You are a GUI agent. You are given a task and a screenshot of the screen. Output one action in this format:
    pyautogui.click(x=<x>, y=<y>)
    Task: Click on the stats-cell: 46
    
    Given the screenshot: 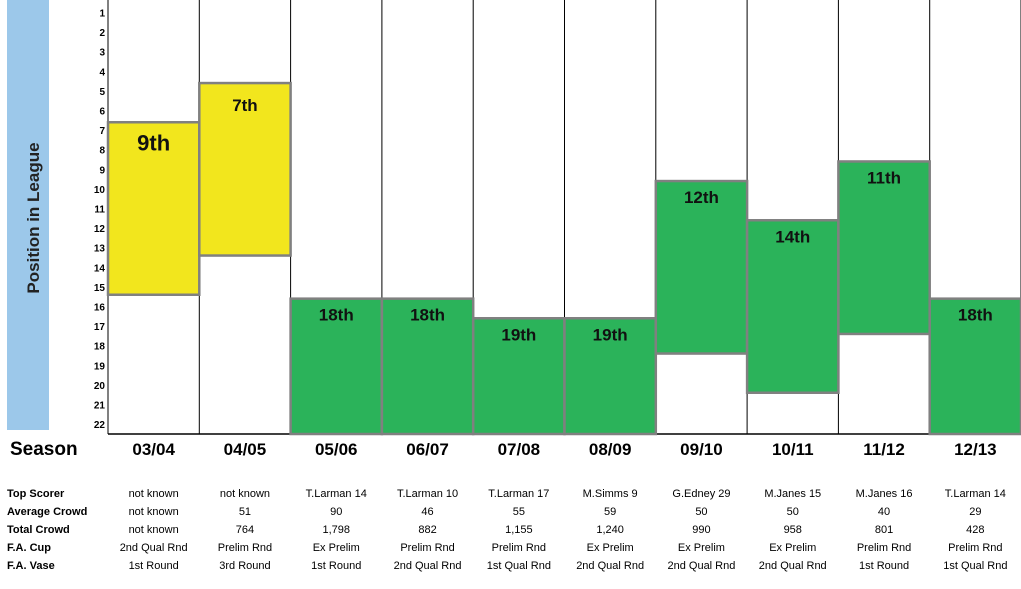 What is the action you would take?
    pyautogui.click(x=427, y=512)
    